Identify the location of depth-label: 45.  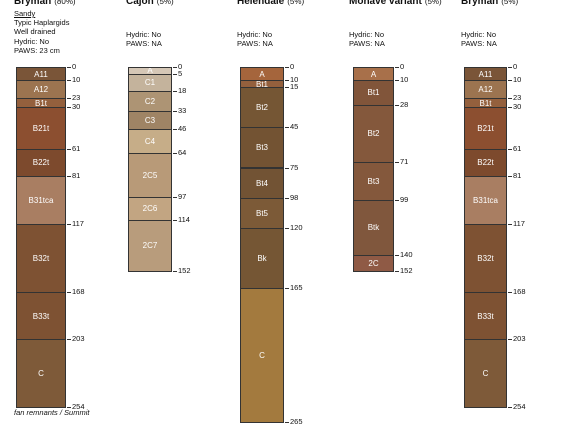
(291, 127).